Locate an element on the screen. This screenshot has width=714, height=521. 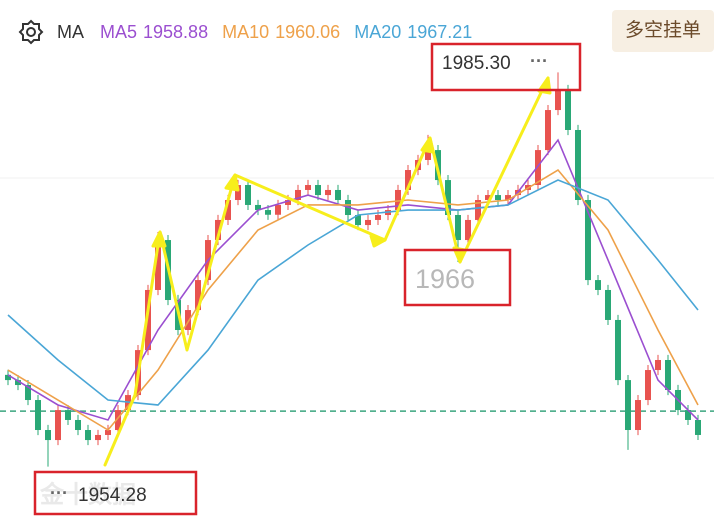
order-button is located at coordinates (663, 31).